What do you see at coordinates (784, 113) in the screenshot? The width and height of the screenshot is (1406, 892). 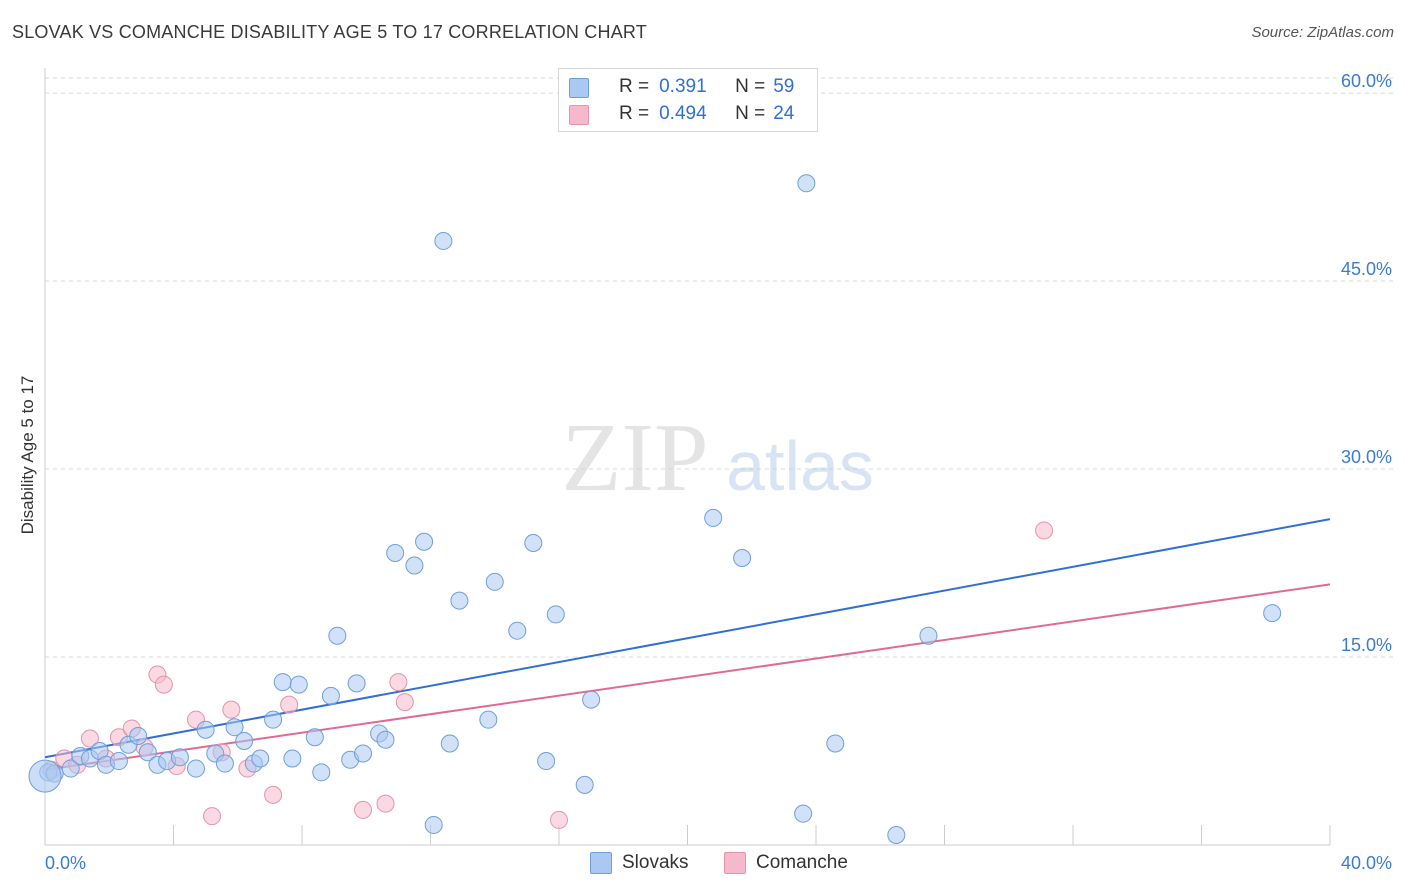 I see `n-value-comanche: 24` at bounding box center [784, 113].